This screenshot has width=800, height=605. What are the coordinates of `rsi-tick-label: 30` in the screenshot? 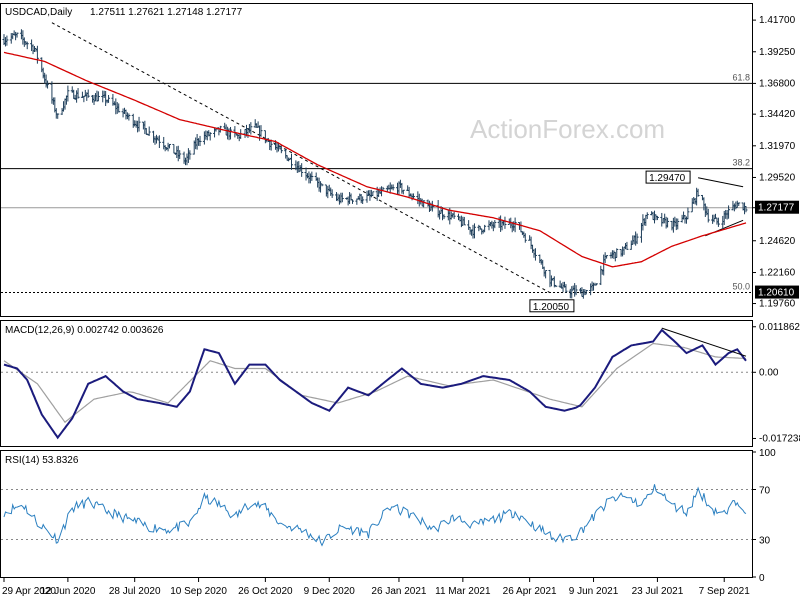 It's located at (765, 541).